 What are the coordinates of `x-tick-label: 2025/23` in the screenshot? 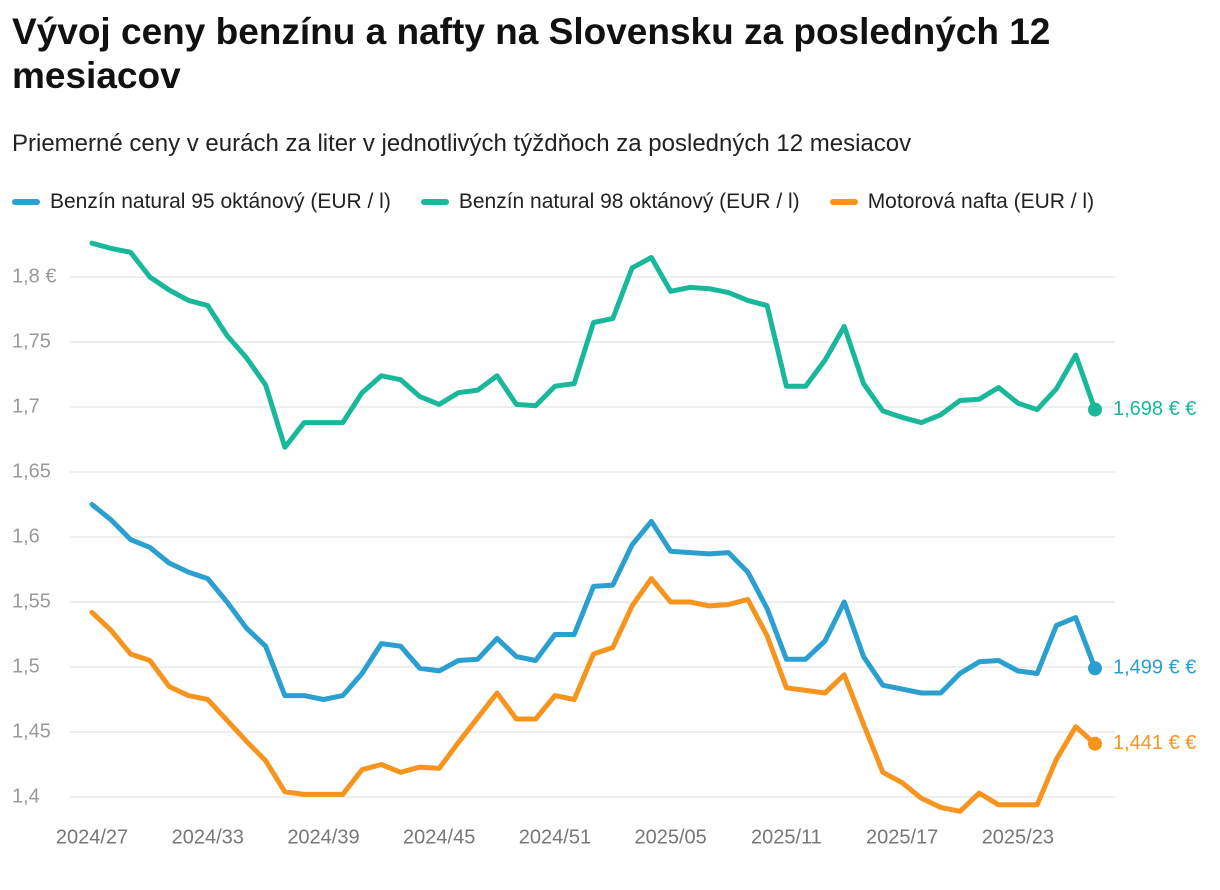 It's located at (1018, 837).